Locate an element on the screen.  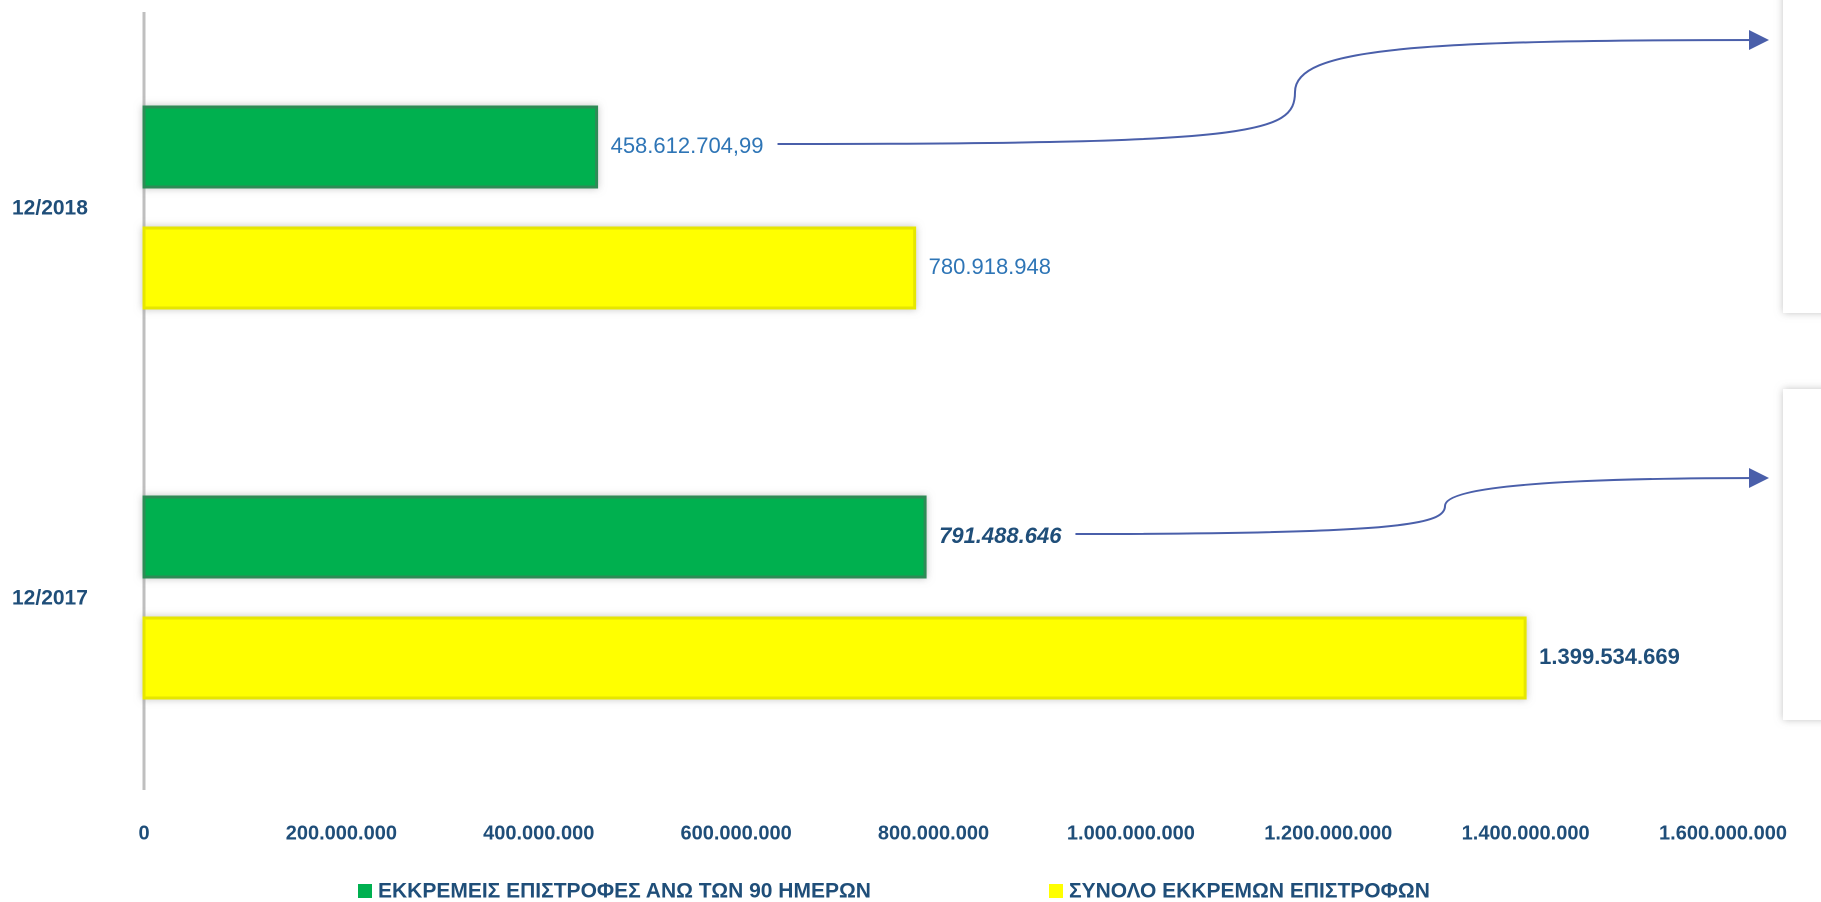
data-label: 458.612.704,99 is located at coordinates (687, 145).